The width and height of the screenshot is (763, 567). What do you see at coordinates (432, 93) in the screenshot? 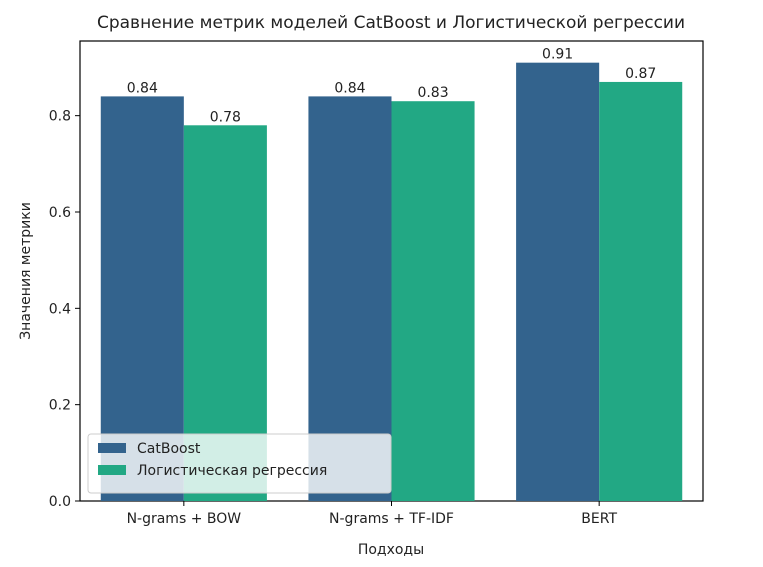
I see `data-label: 0.83` at bounding box center [432, 93].